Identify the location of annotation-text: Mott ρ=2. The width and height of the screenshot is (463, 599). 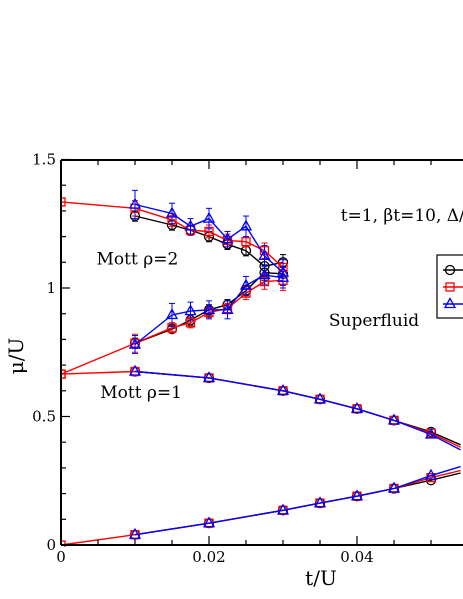
(138, 259).